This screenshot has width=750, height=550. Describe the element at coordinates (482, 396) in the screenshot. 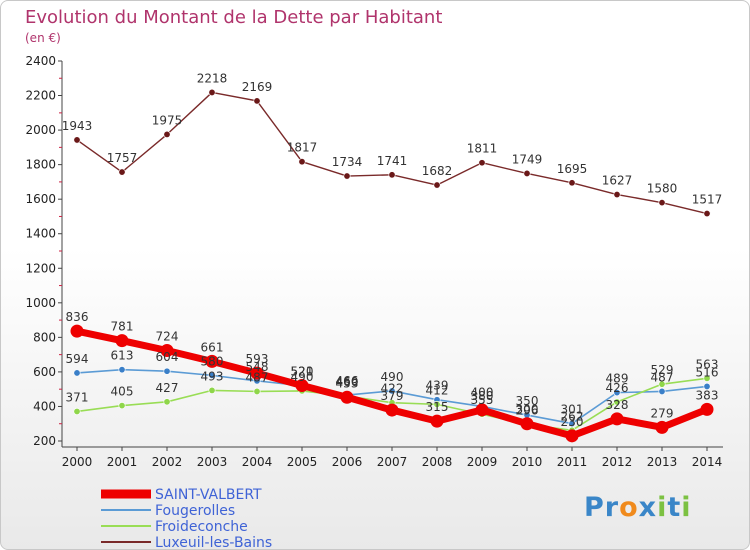

I see `data-label: 380` at that location.